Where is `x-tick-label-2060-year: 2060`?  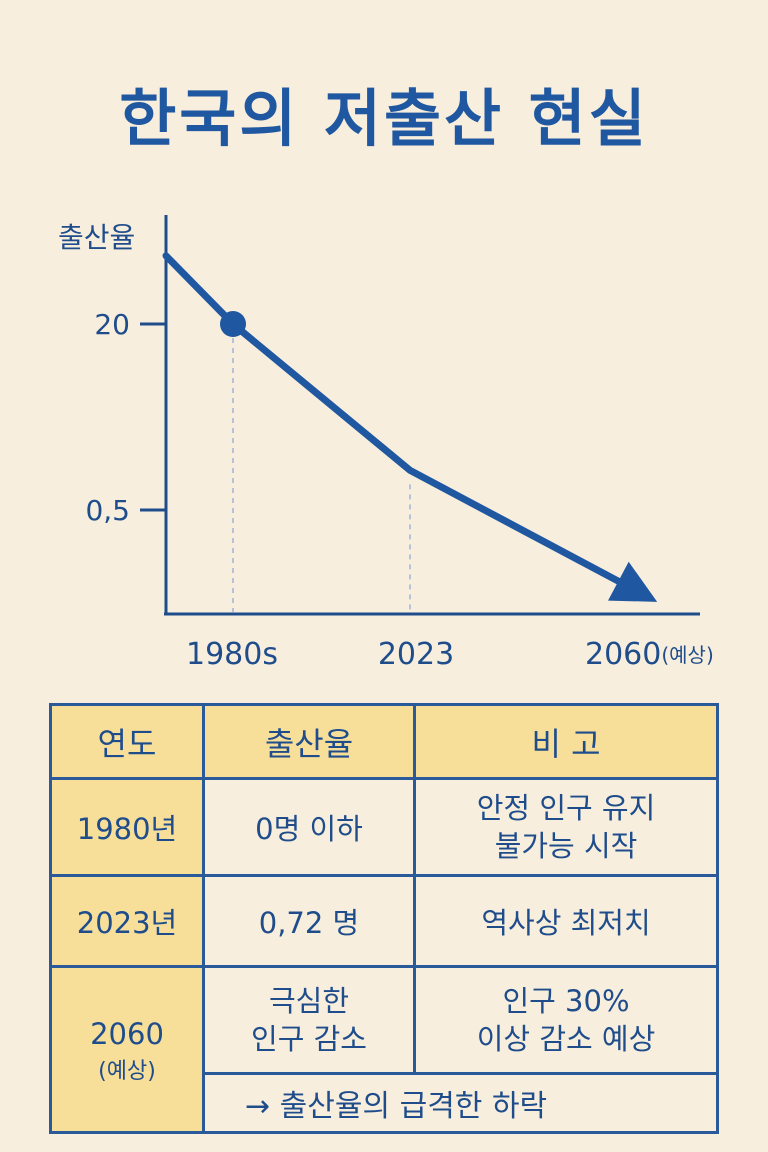 x-tick-label-2060-year: 2060 is located at coordinates (623, 654).